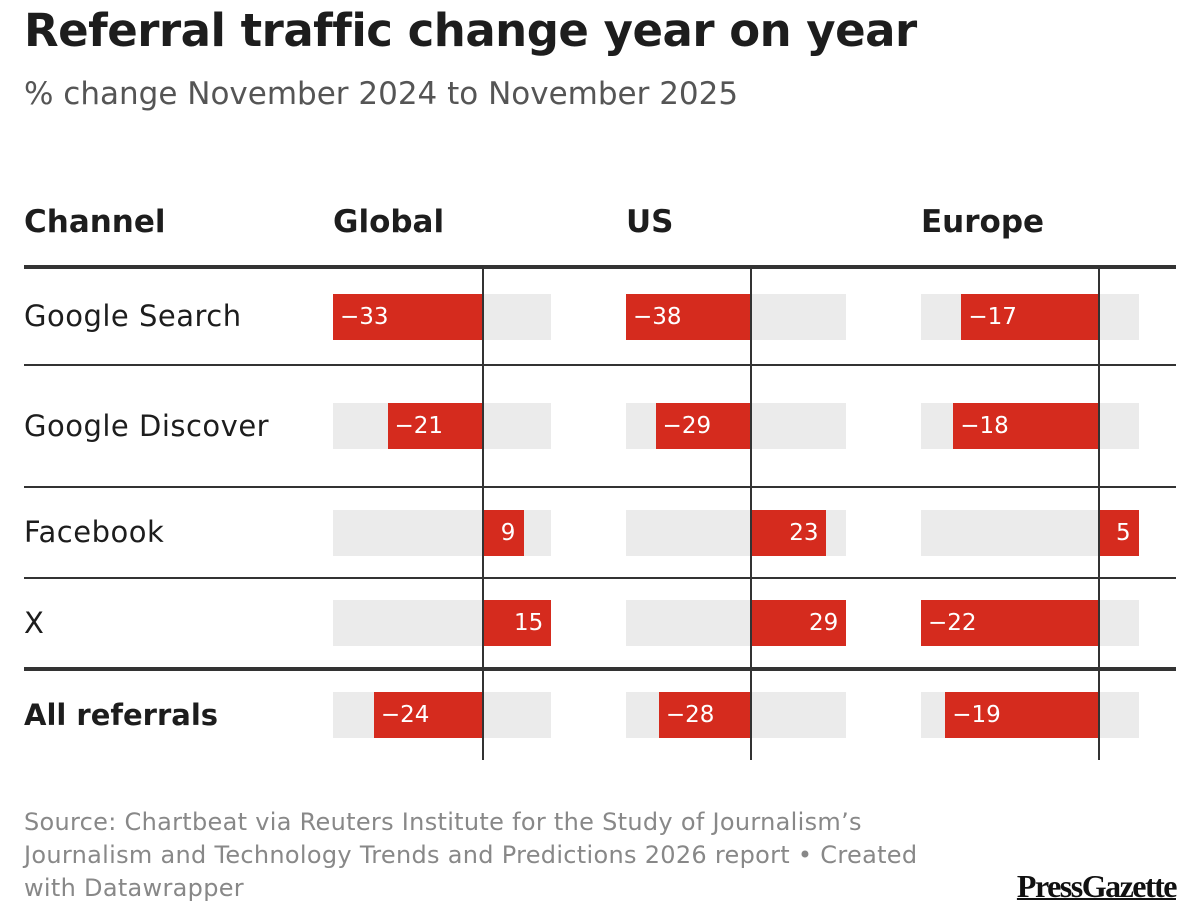  What do you see at coordinates (600, 267) in the screenshot?
I see `header-rule` at bounding box center [600, 267].